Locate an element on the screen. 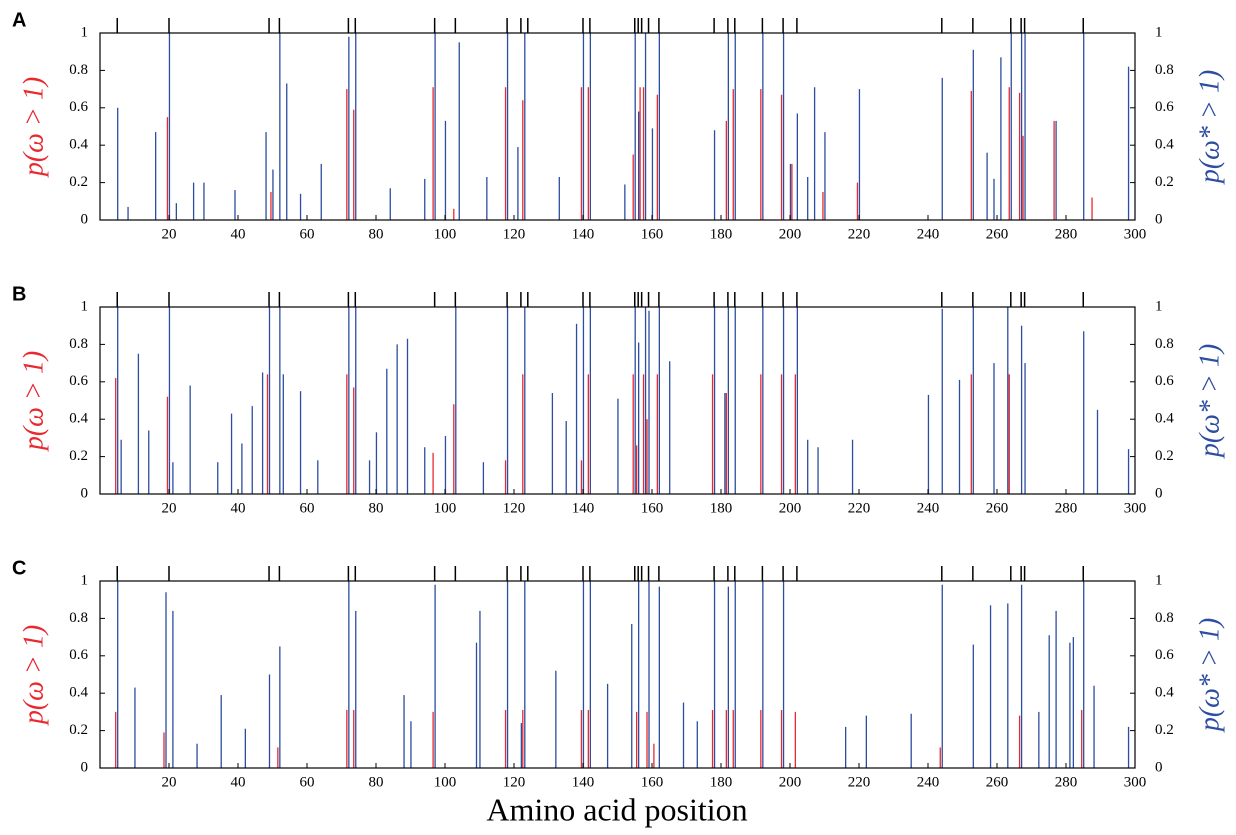 This screenshot has height=835, width=1236. y2-tick-label: 0.6 is located at coordinates (1164, 381).